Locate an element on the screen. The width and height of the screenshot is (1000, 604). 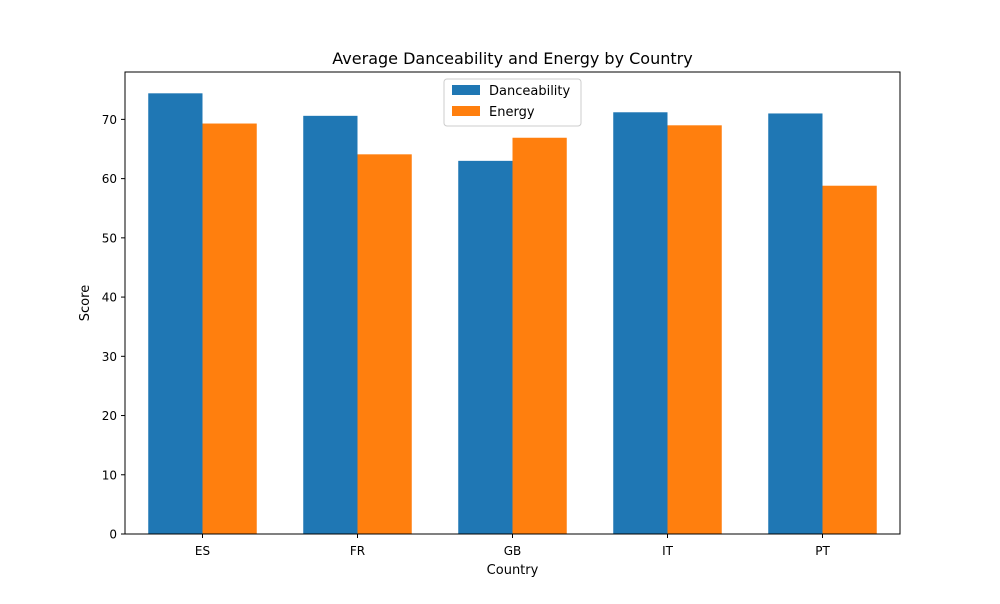
x-tick-label-pt: PT is located at coordinates (822, 551).